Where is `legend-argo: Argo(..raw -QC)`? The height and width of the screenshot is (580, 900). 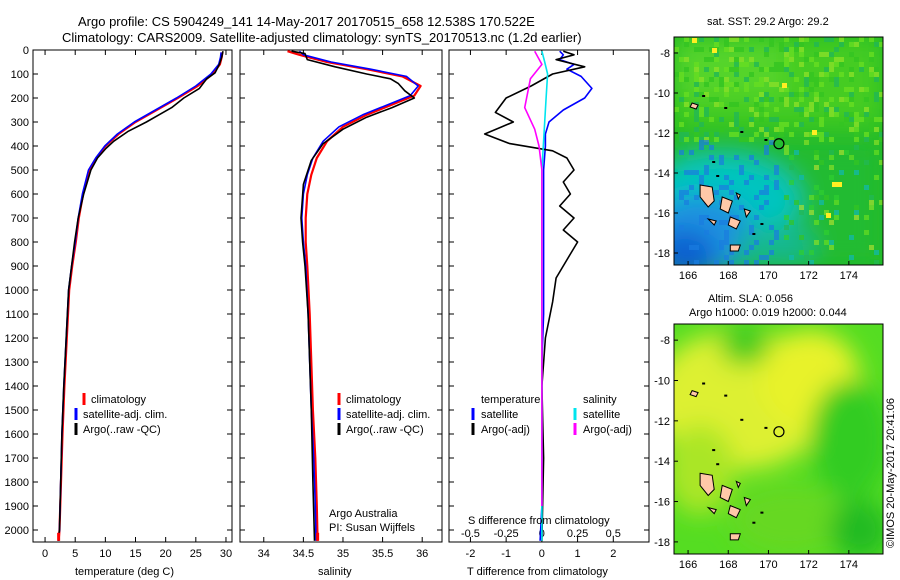
legend-argo: Argo(..raw -QC) is located at coordinates (385, 430).